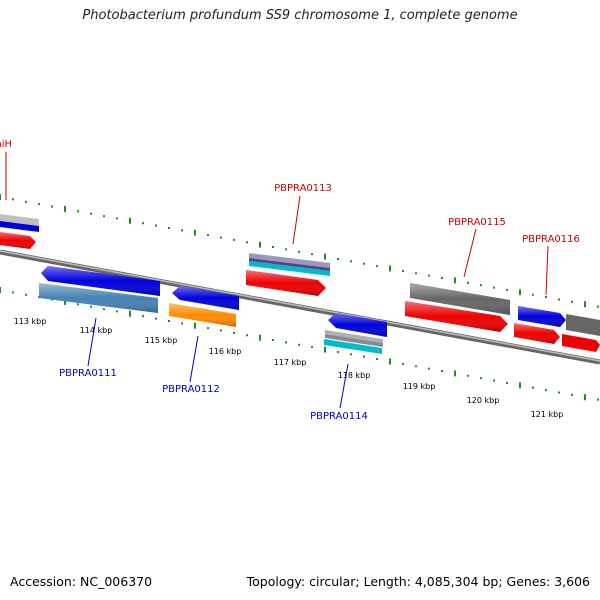  Describe the element at coordinates (88, 373) in the screenshot. I see `gene-label-PBPRA0111: PBPRA0111` at that location.